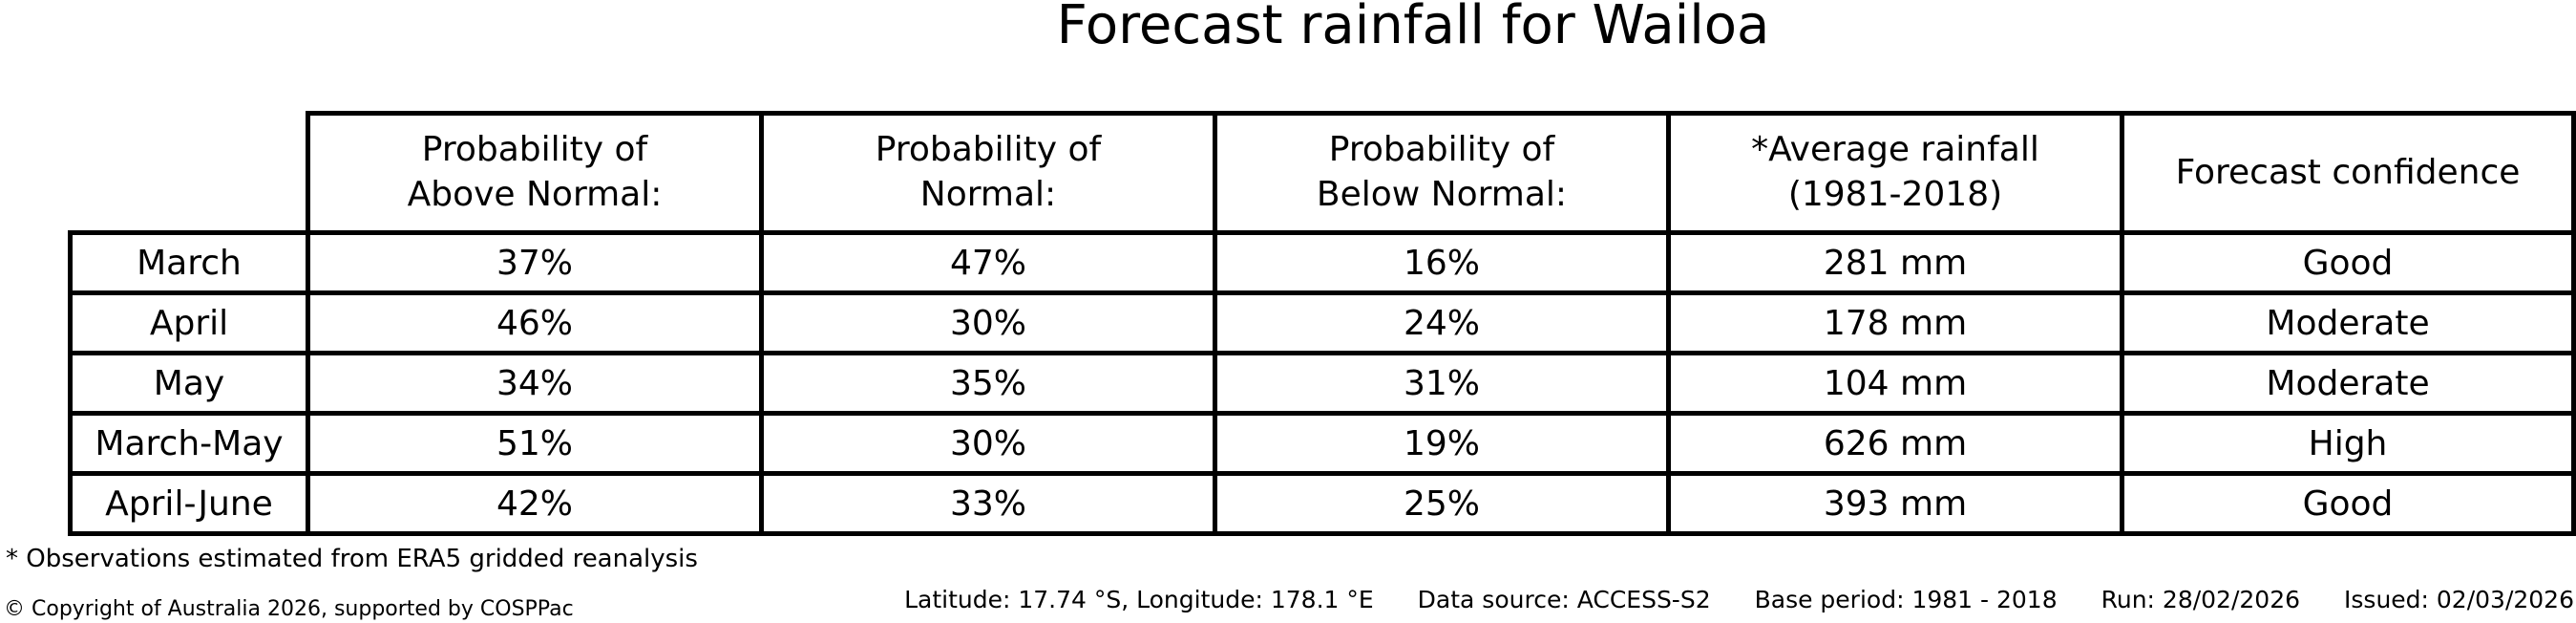  I want to click on cell-below-normal: 16%, so click(1442, 262).